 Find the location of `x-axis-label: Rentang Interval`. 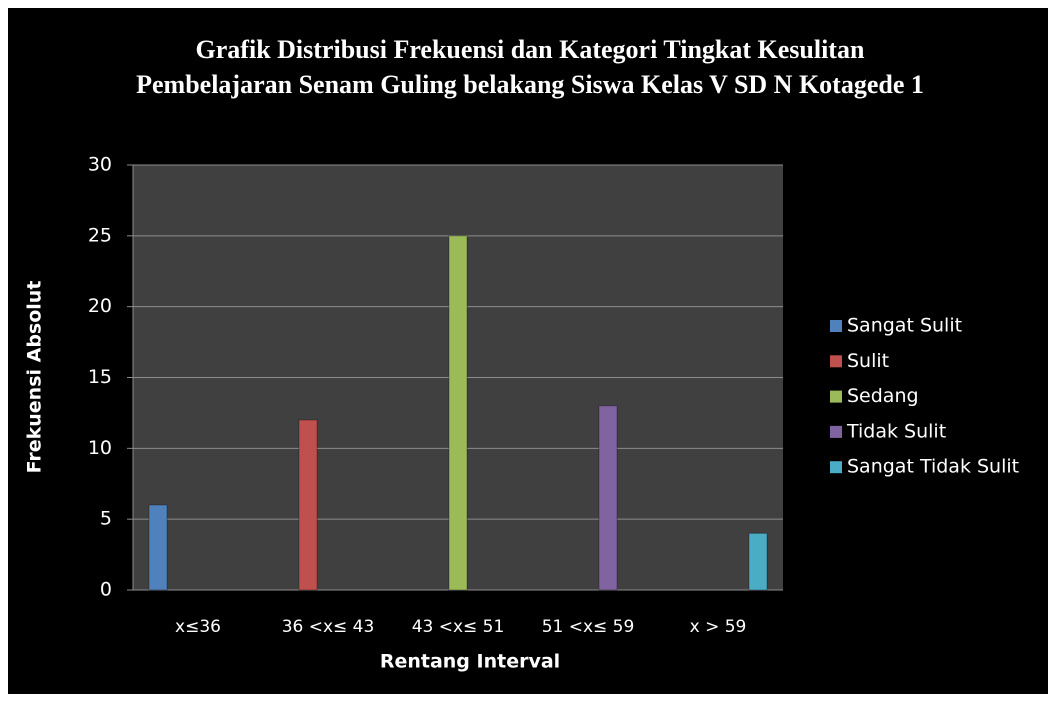

x-axis-label: Rentang Interval is located at coordinates (470, 662).